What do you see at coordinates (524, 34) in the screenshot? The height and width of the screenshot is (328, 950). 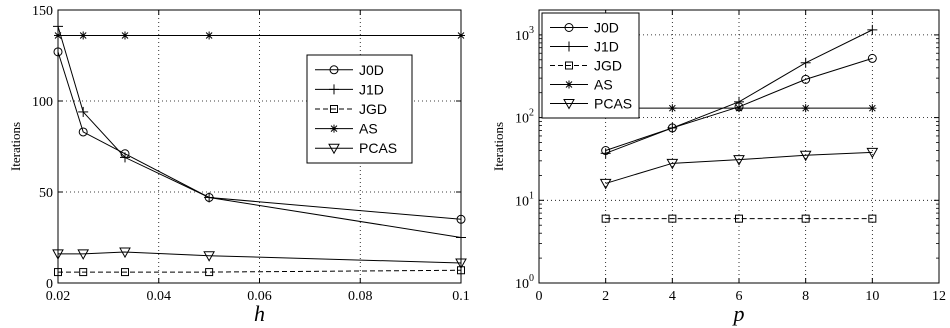 I see `y-tick-label: 103` at bounding box center [524, 34].